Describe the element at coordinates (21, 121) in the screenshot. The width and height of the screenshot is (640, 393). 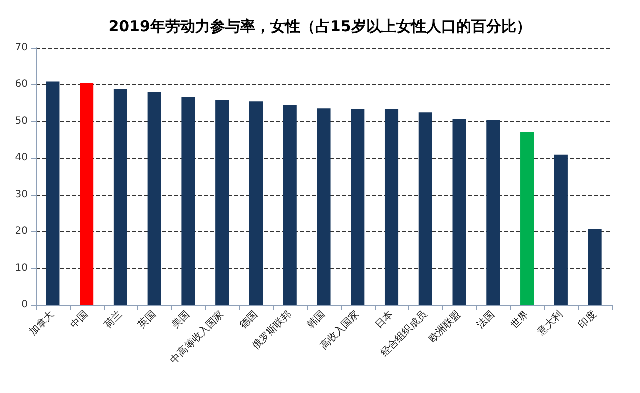
I see `y-tick-label: 50` at that location.